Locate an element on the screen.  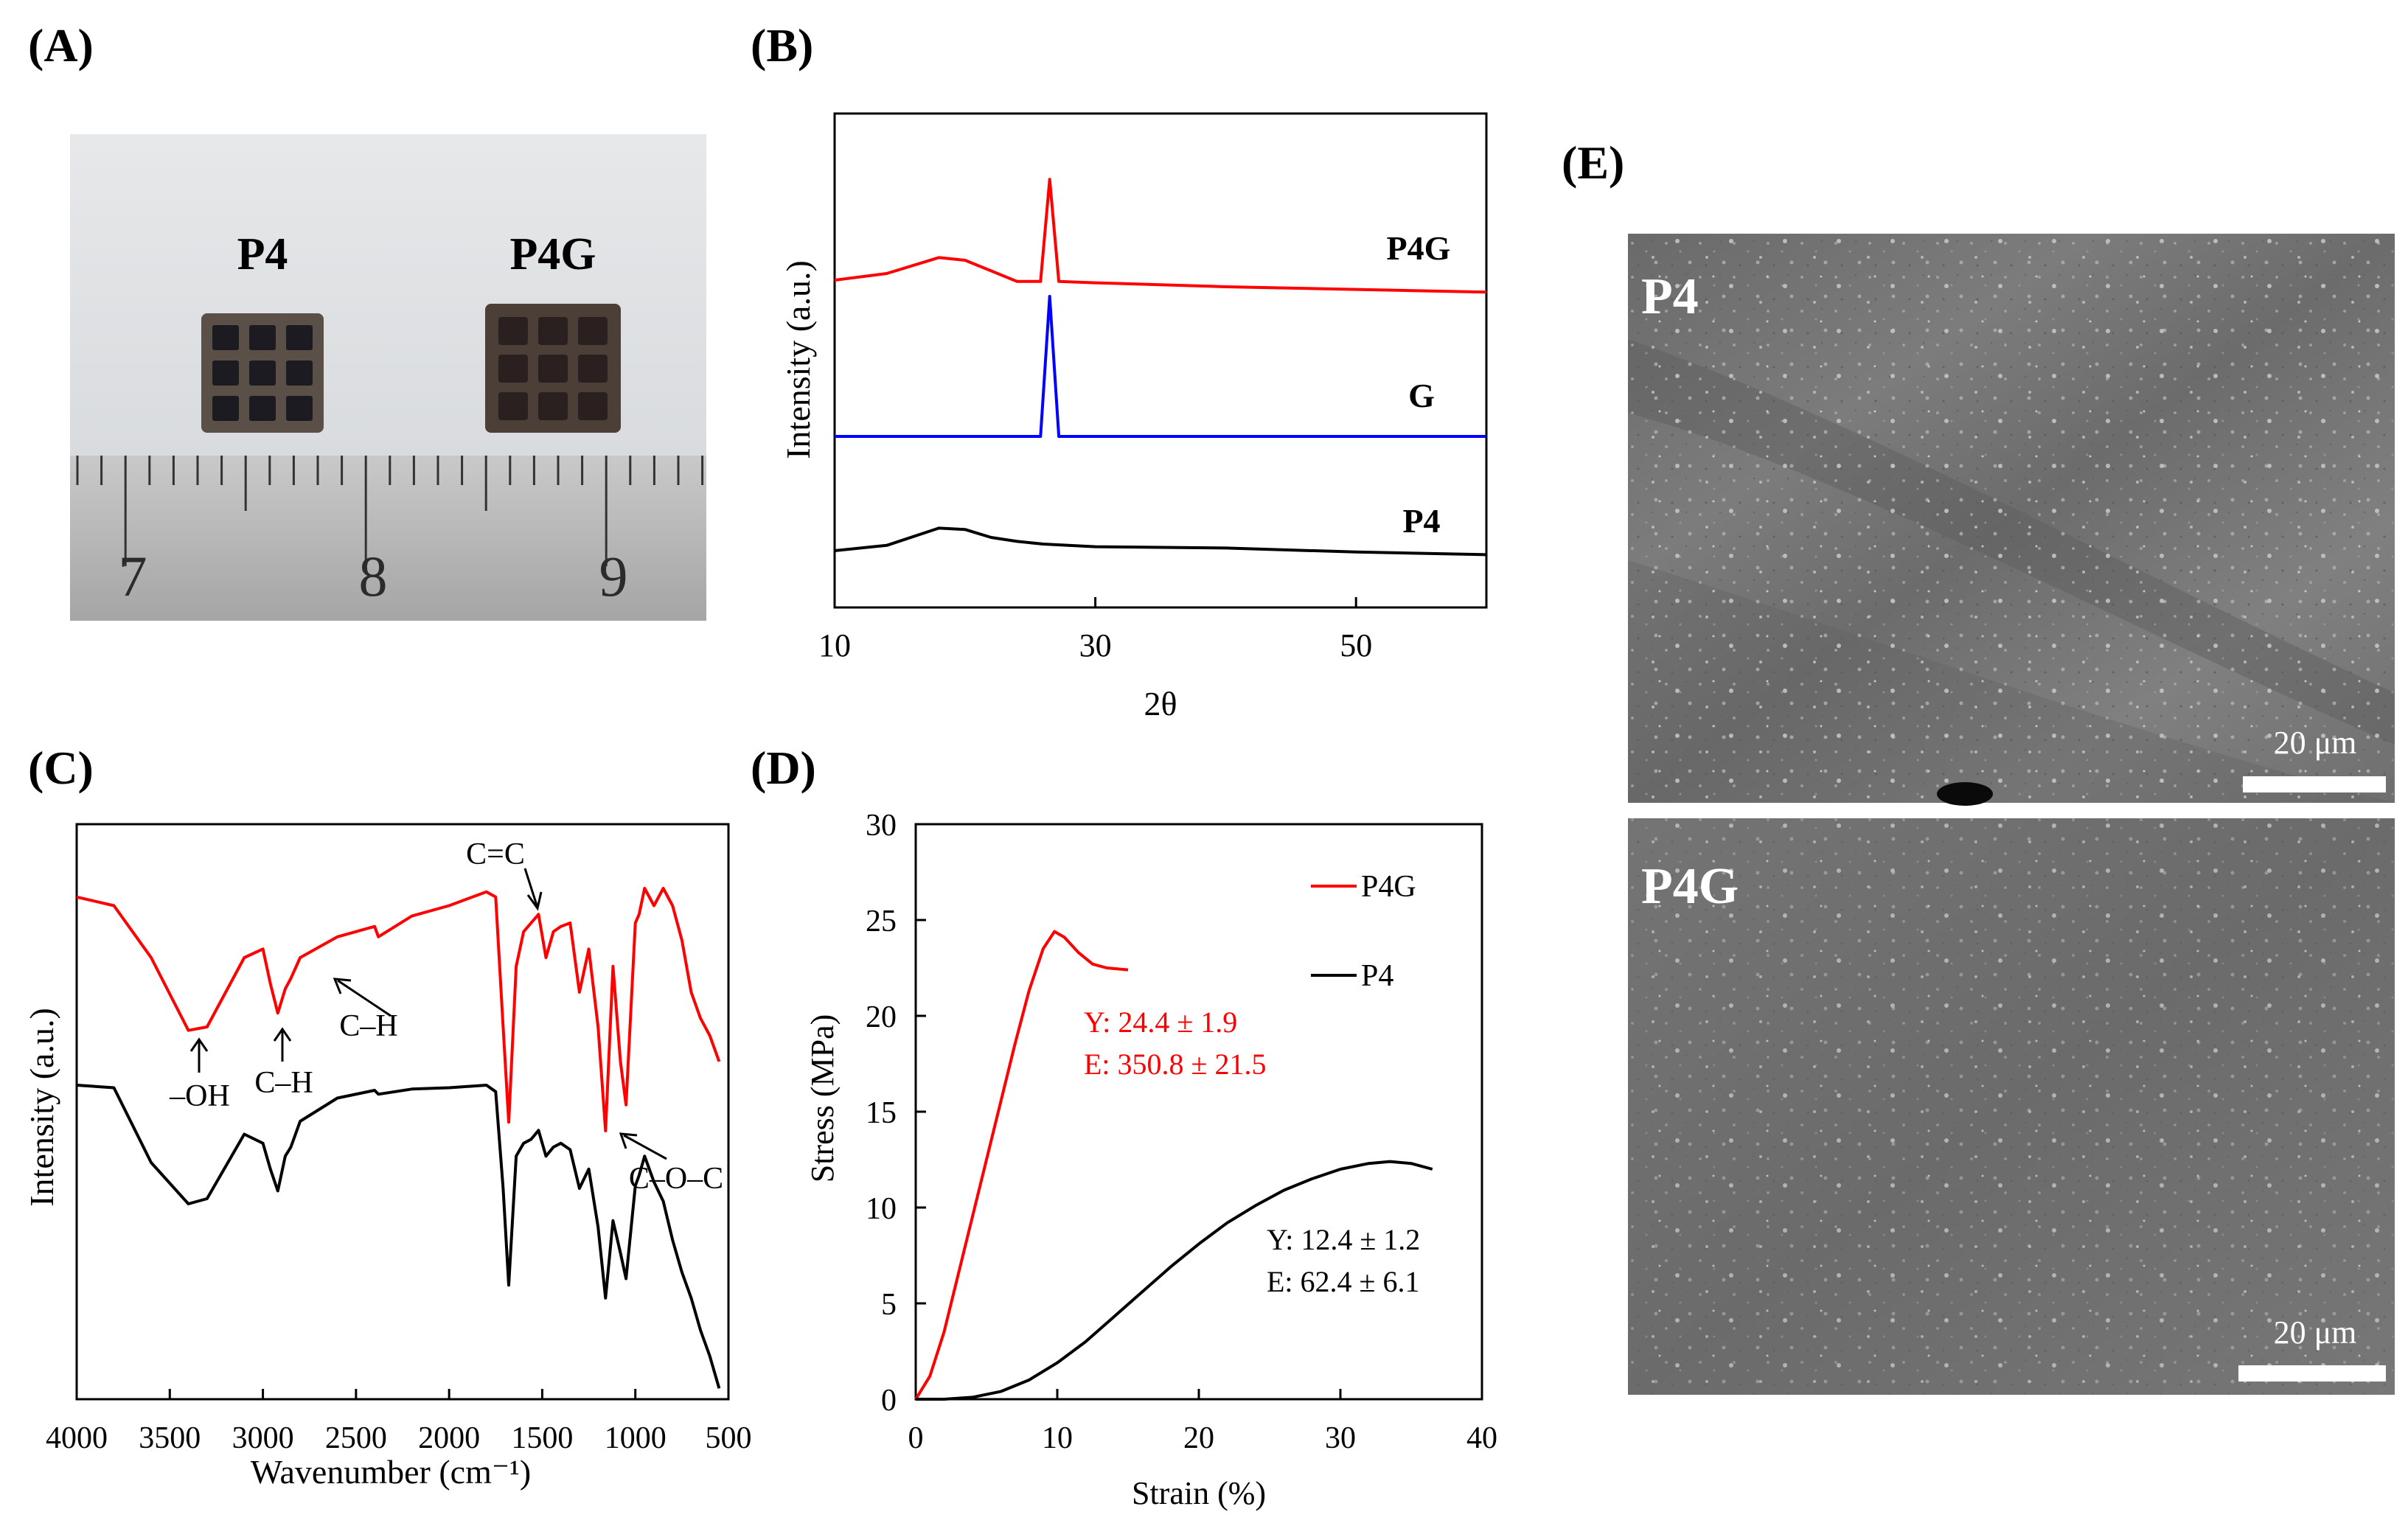
xrd-y-axis-label: Intensity (a.u.) is located at coordinates (798, 359).